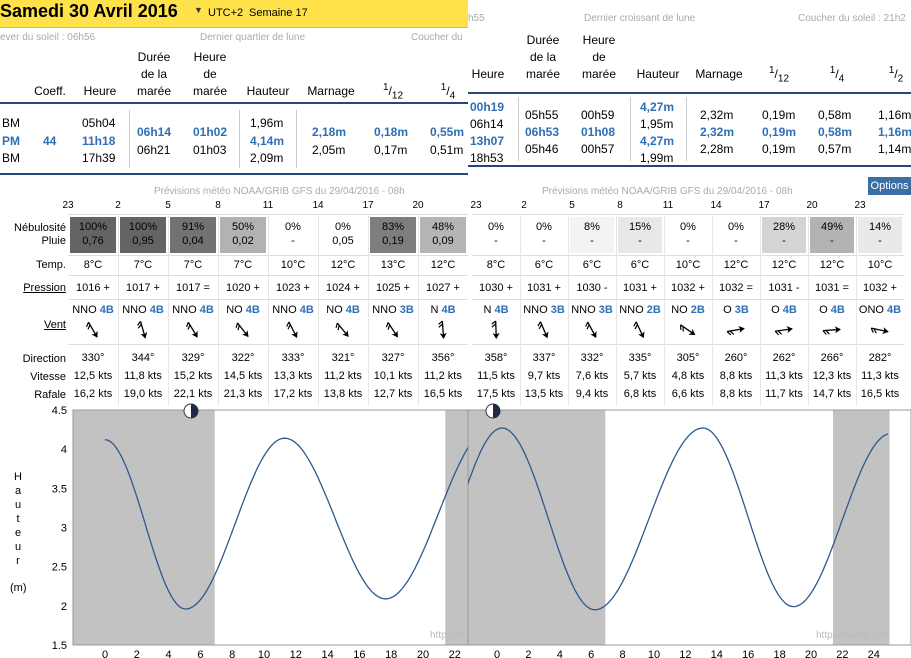  What do you see at coordinates (53, 241) in the screenshot?
I see `label-pluie: Pluie` at bounding box center [53, 241].